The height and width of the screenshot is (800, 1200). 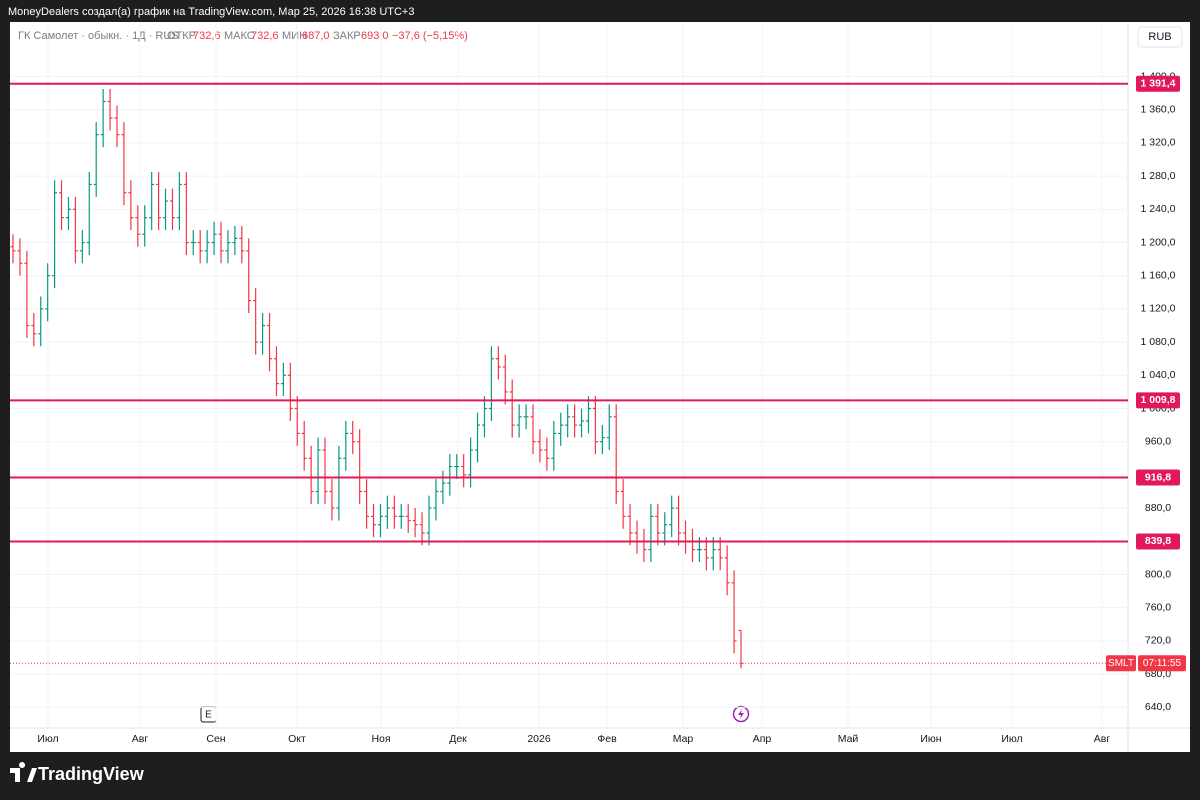 I want to click on legend-open-label: ОТКР, so click(x=181, y=36).